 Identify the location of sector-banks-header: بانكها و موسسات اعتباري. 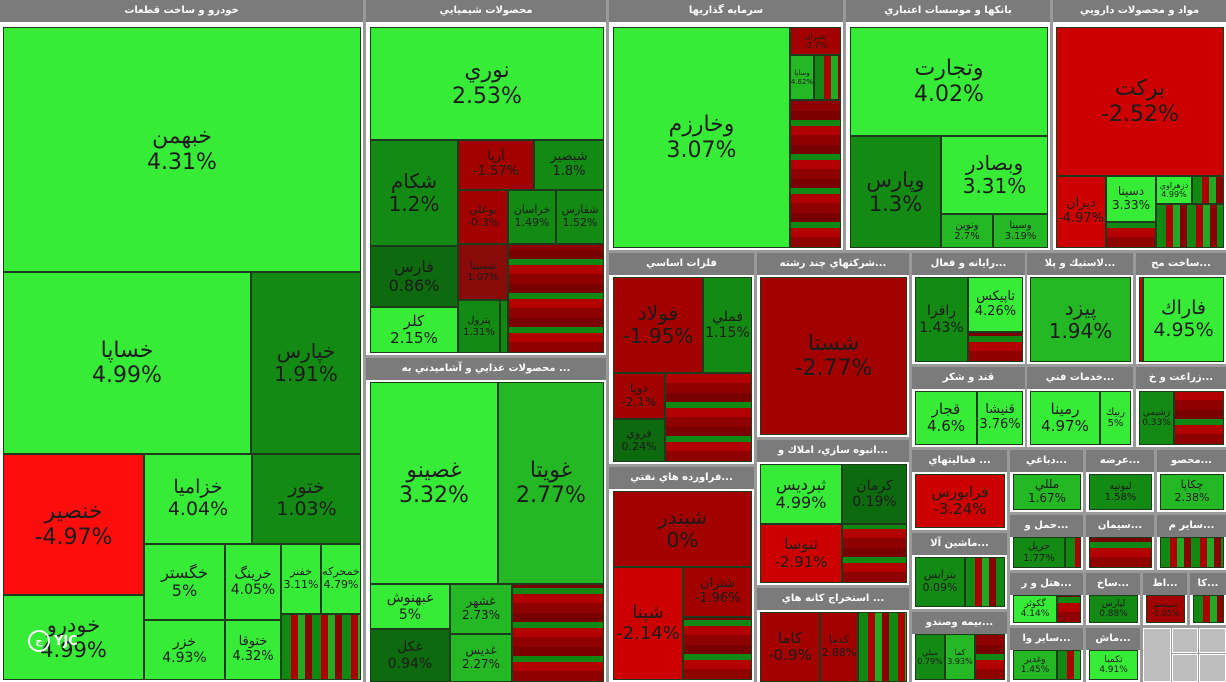
(948, 11).